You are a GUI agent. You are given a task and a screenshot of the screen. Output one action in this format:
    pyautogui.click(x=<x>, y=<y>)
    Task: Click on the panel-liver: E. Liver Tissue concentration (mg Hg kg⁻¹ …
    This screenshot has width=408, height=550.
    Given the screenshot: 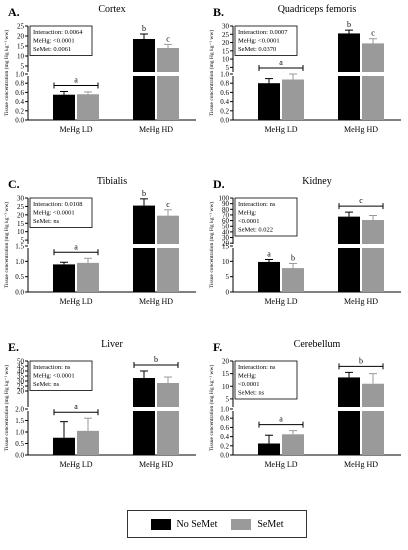 What is the action you would take?
    pyautogui.click(x=99, y=404)
    